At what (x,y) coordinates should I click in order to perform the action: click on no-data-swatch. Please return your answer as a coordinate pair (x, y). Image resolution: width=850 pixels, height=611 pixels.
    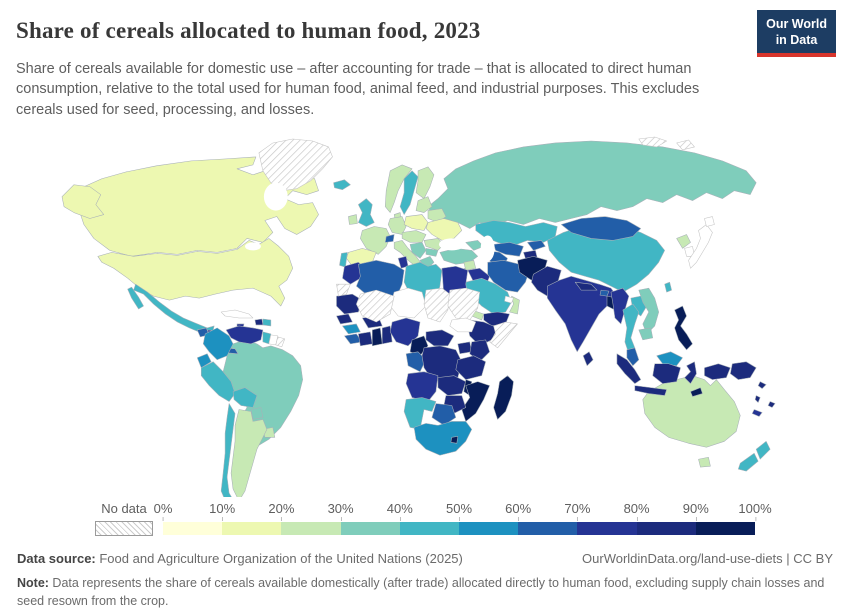
    Looking at the image, I should click on (124, 528).